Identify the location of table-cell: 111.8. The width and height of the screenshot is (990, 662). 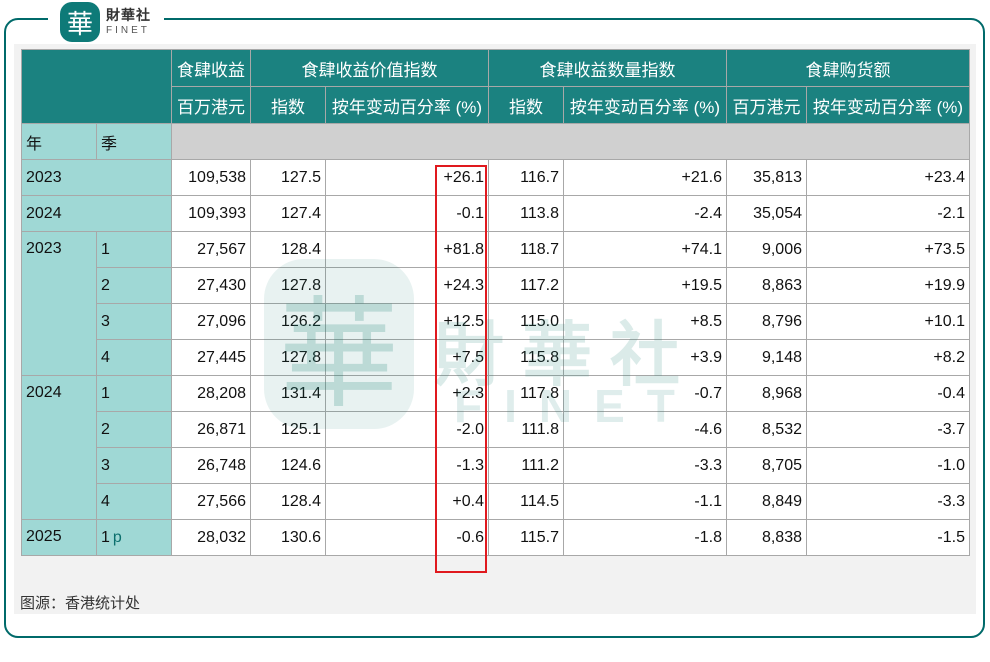
(526, 429).